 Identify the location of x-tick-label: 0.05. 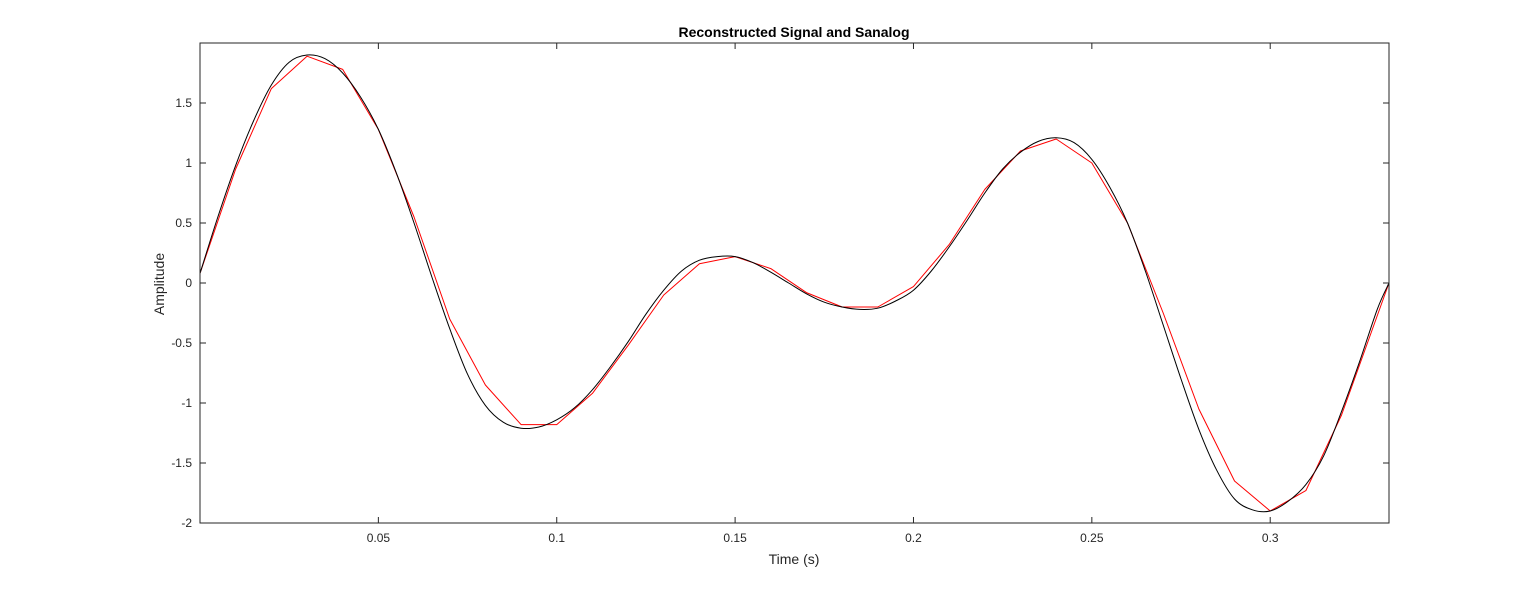
(379, 538).